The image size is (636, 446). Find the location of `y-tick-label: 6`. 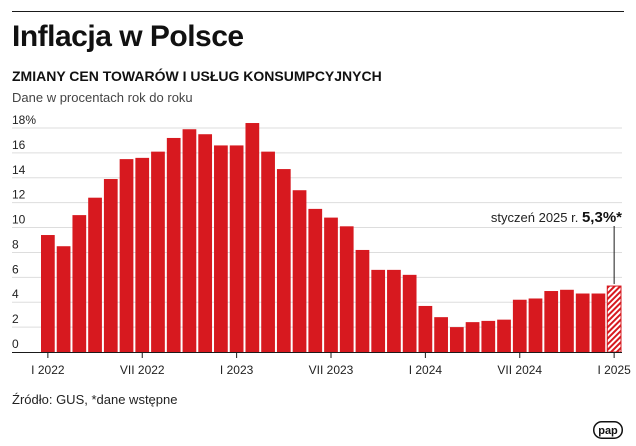

y-tick-label: 6 is located at coordinates (15, 269).